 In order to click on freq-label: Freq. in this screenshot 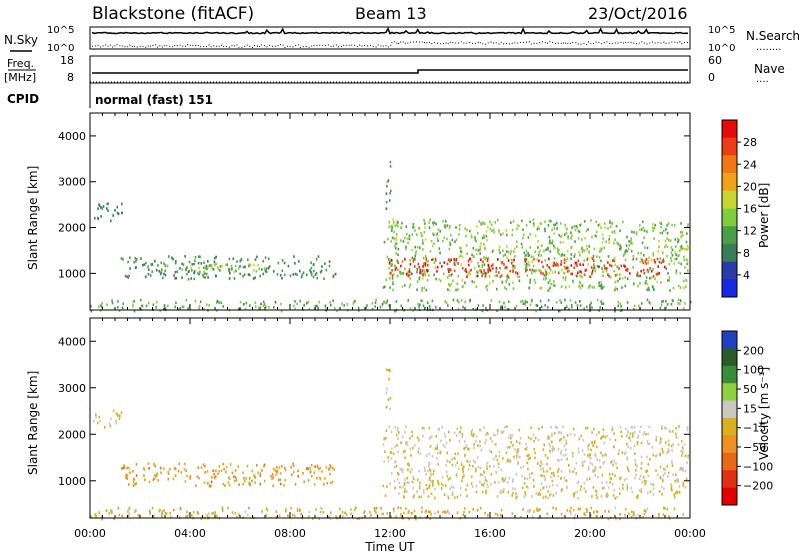, I will do `click(20, 63)`.